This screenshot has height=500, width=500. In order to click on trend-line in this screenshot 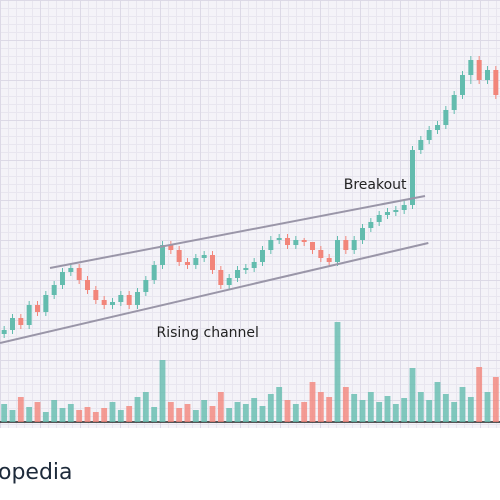, I will do `click(237, 232)`.